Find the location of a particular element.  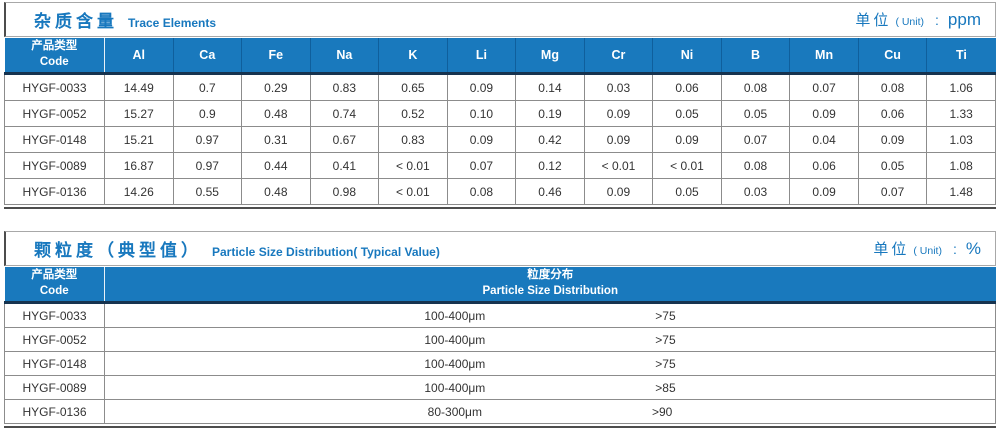

unit-colon: : is located at coordinates (954, 249).